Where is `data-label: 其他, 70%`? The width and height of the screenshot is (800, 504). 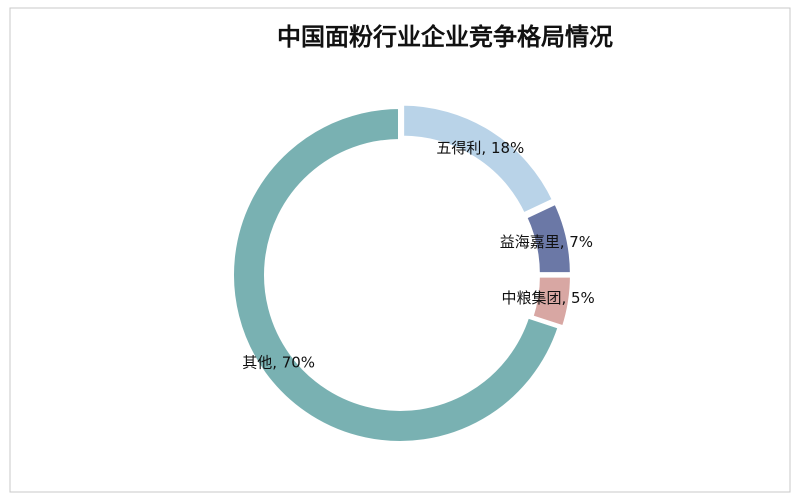 data-label: 其他, 70% is located at coordinates (278, 363).